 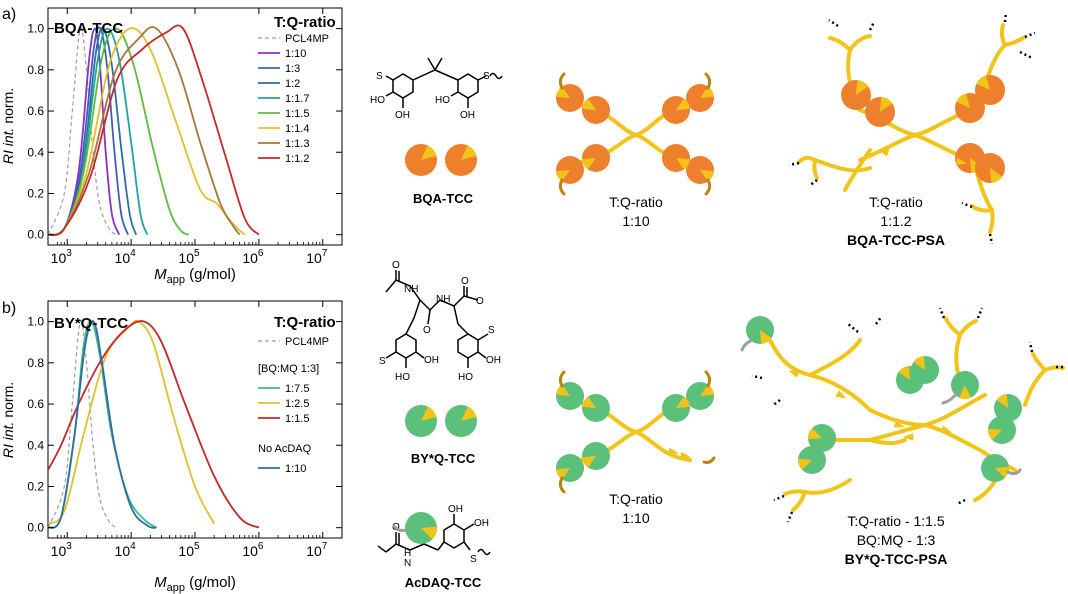 I want to click on schematic-b1-label-line2: 1:10, so click(x=635, y=518).